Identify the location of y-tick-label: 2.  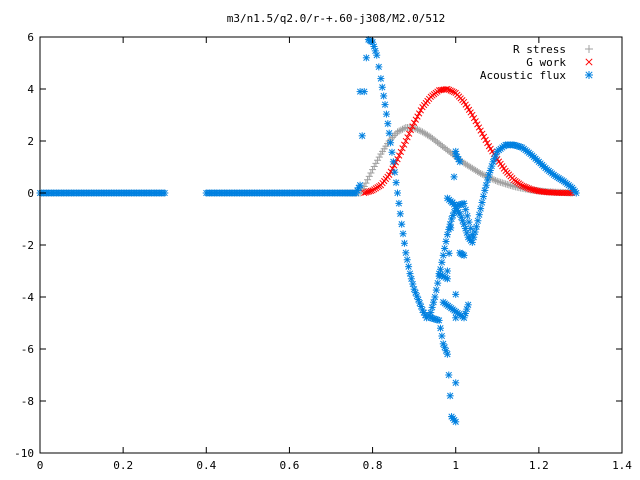
(30, 141).